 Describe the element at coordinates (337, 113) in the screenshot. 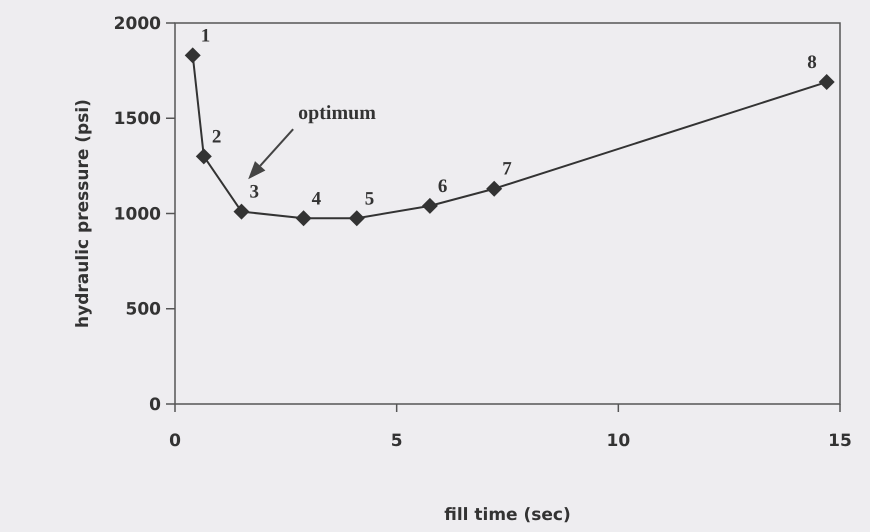

I see `annotation: optimum` at that location.